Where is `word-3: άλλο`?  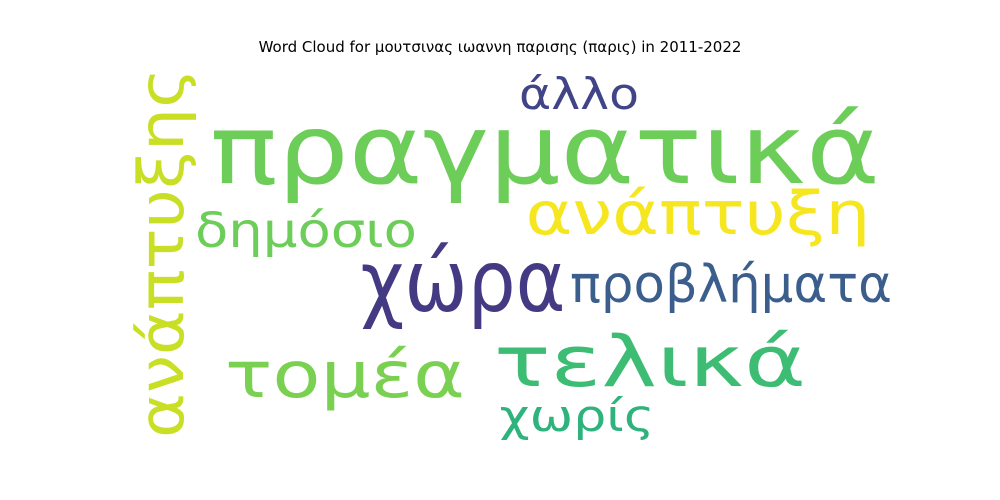 word-3: άλλο is located at coordinates (579, 94).